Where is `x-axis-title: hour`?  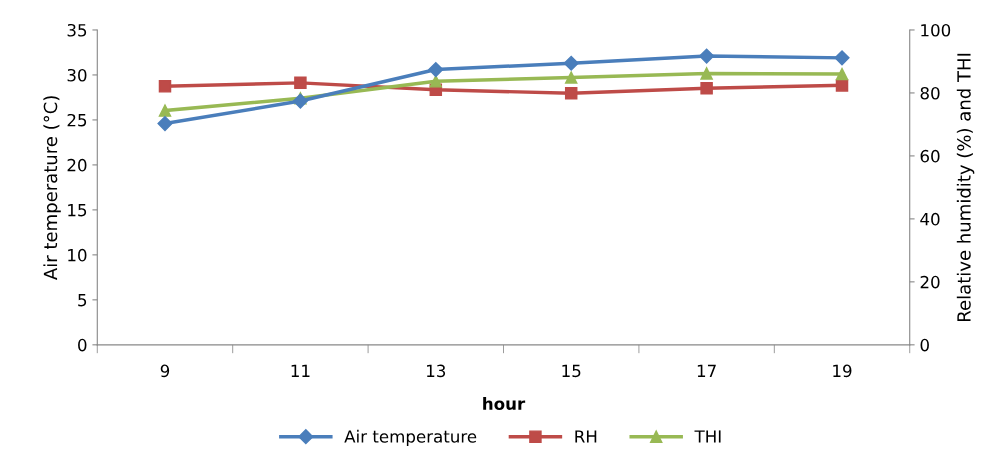 x-axis-title: hour is located at coordinates (504, 403).